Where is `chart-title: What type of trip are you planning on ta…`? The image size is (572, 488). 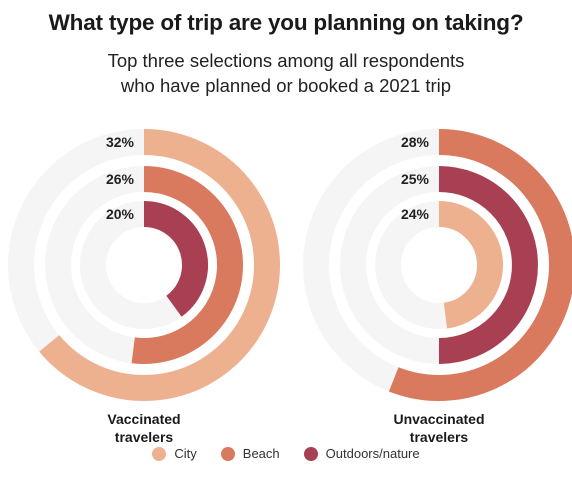 chart-title: What type of trip are you planning on ta… is located at coordinates (286, 22).